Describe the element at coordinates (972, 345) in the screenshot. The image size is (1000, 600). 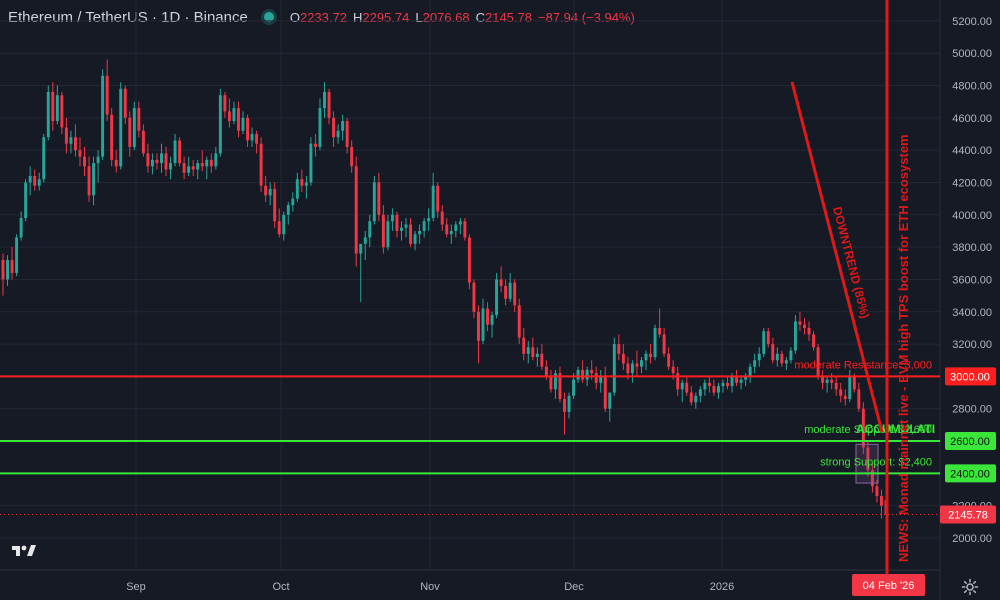
I see `y-tick-label: 3200.00` at that location.